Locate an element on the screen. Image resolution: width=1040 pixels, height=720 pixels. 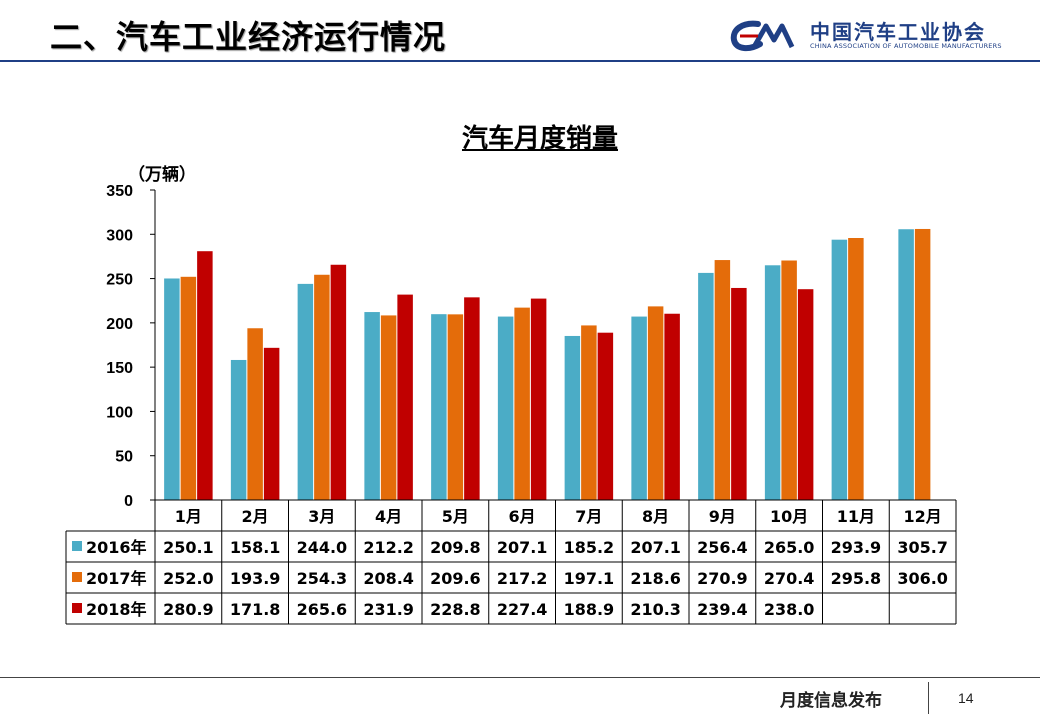
category-label: 4月 is located at coordinates (388, 516).